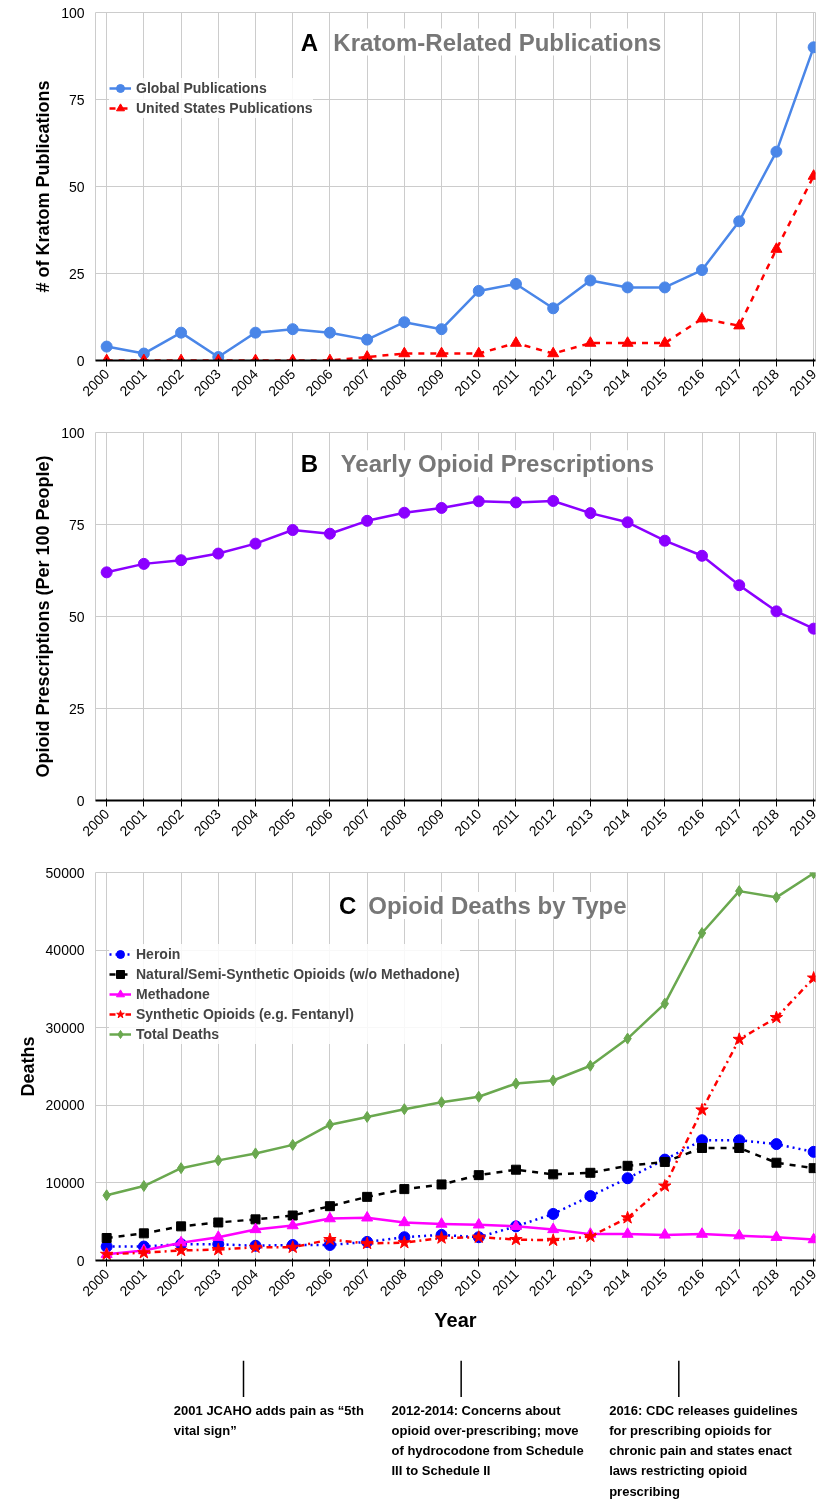  I want to click on y-axis-title: # of Kratom Publications, so click(43, 186).